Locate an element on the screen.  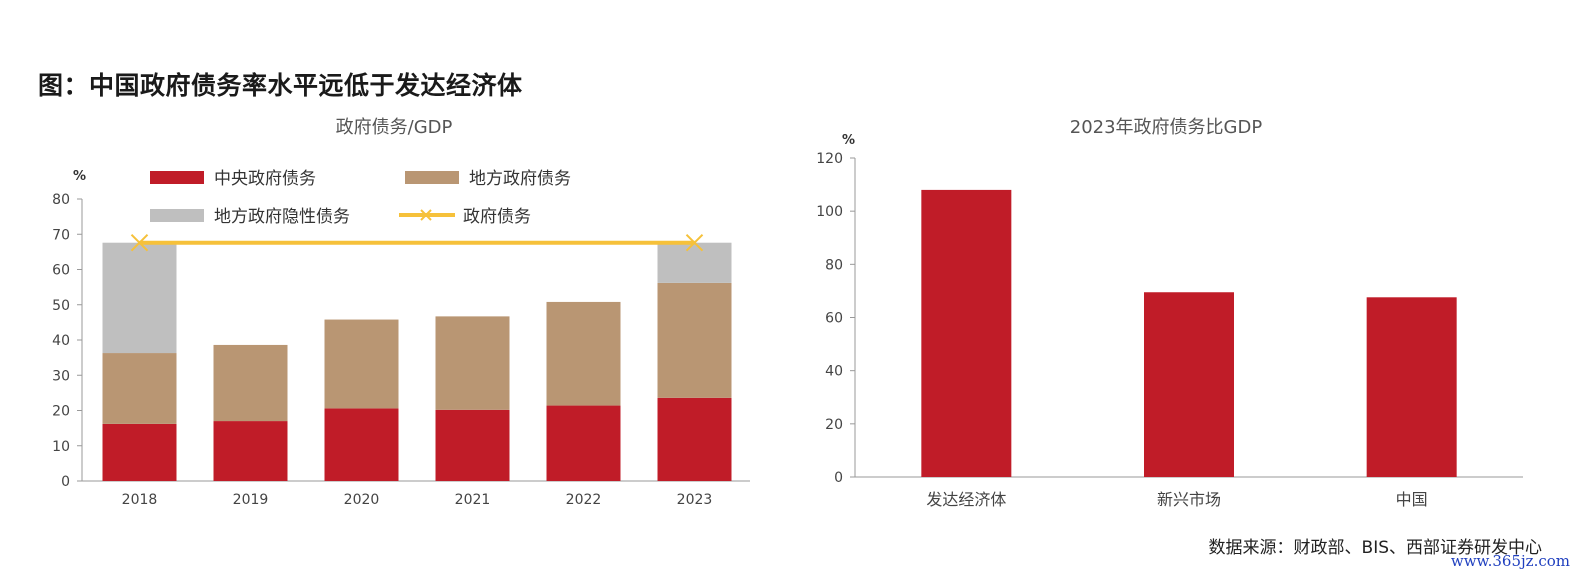
right-chart-title: 2023年政府债务比GDP is located at coordinates (1166, 127).